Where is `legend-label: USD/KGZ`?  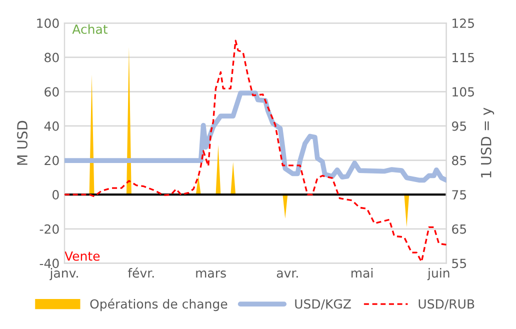 legend-label: USD/KGZ is located at coordinates (323, 304).